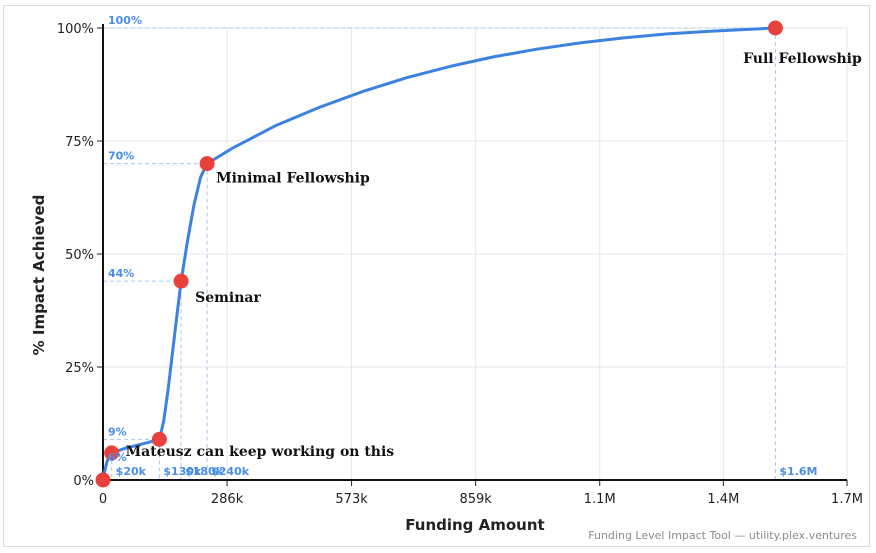  What do you see at coordinates (802, 59) in the screenshot?
I see `point-annotation: Full Fellowship` at bounding box center [802, 59].